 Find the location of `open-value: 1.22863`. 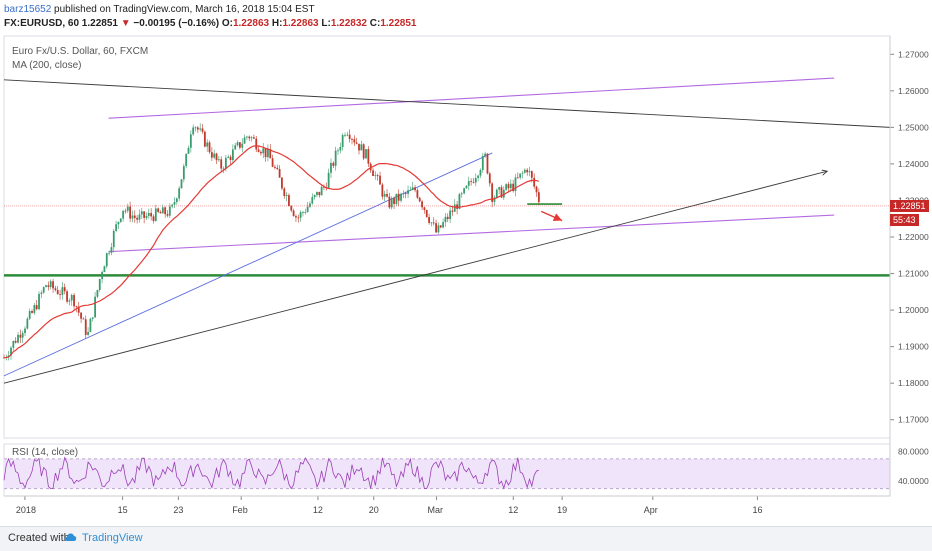

open-value: 1.22863 is located at coordinates (251, 23).